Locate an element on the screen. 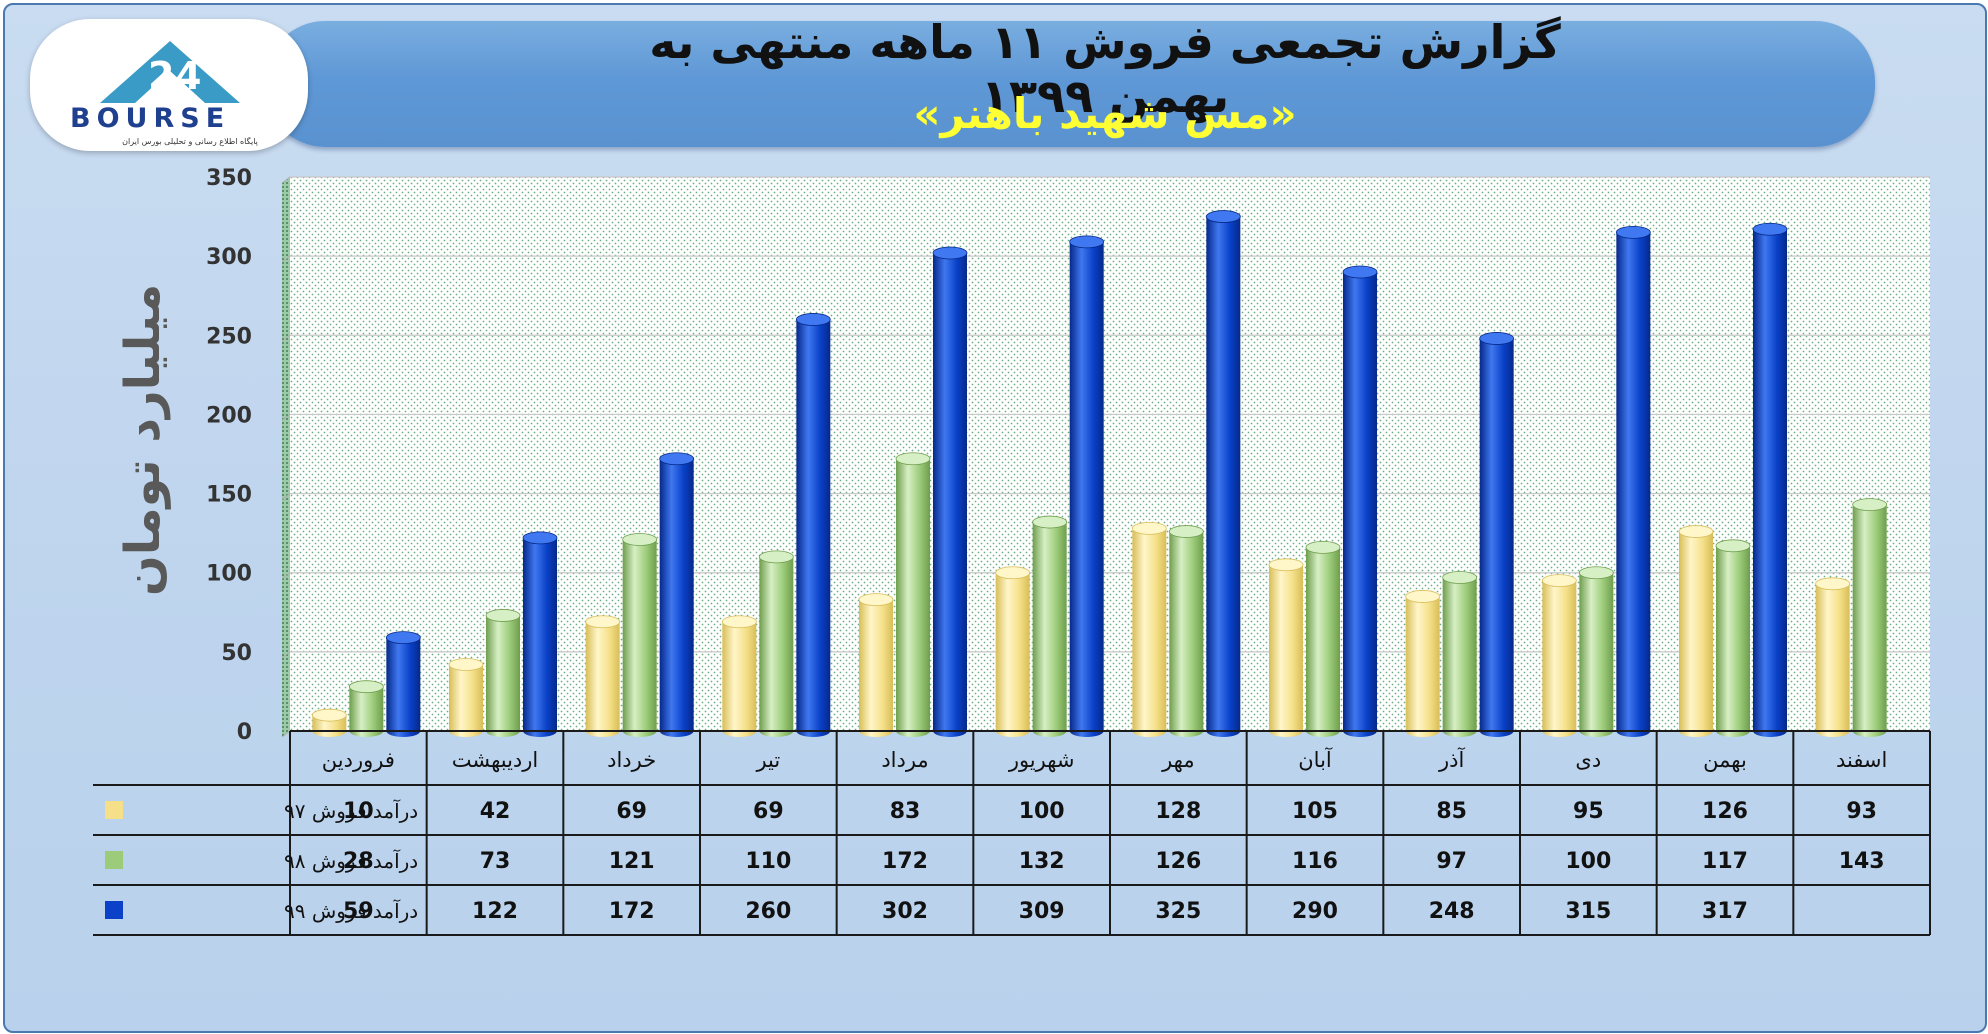 Image resolution: width=1988 pixels, height=1034 pixels. x-tick-label: آذر is located at coordinates (1451, 759).